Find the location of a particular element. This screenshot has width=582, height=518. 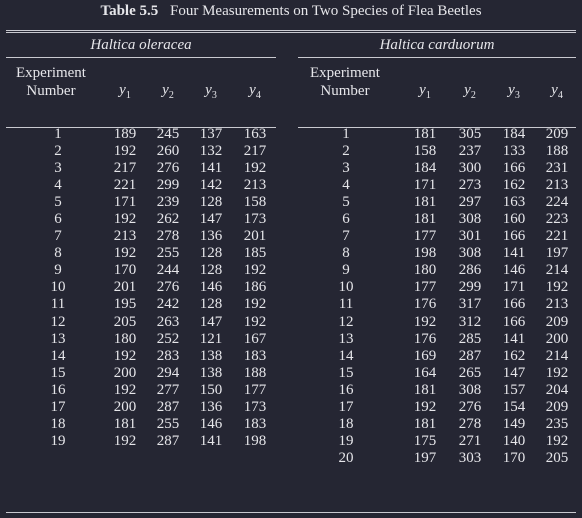

measurement-cell-y4: 158 is located at coordinates (255, 202).